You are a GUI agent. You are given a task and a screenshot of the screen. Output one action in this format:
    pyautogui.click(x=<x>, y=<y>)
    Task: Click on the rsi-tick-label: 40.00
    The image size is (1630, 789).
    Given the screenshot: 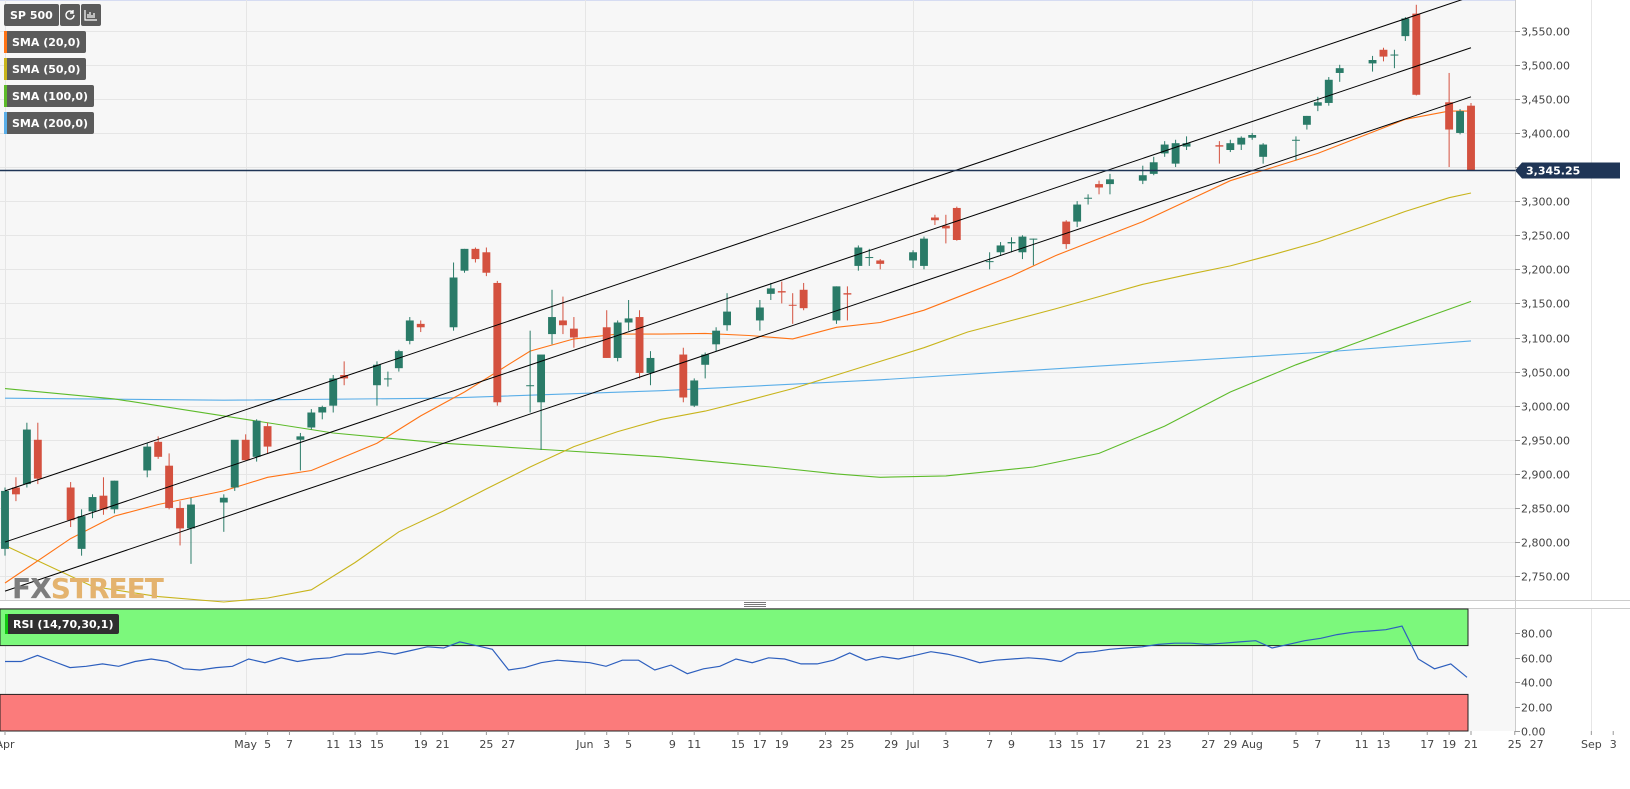 What is the action you would take?
    pyautogui.click(x=1537, y=683)
    